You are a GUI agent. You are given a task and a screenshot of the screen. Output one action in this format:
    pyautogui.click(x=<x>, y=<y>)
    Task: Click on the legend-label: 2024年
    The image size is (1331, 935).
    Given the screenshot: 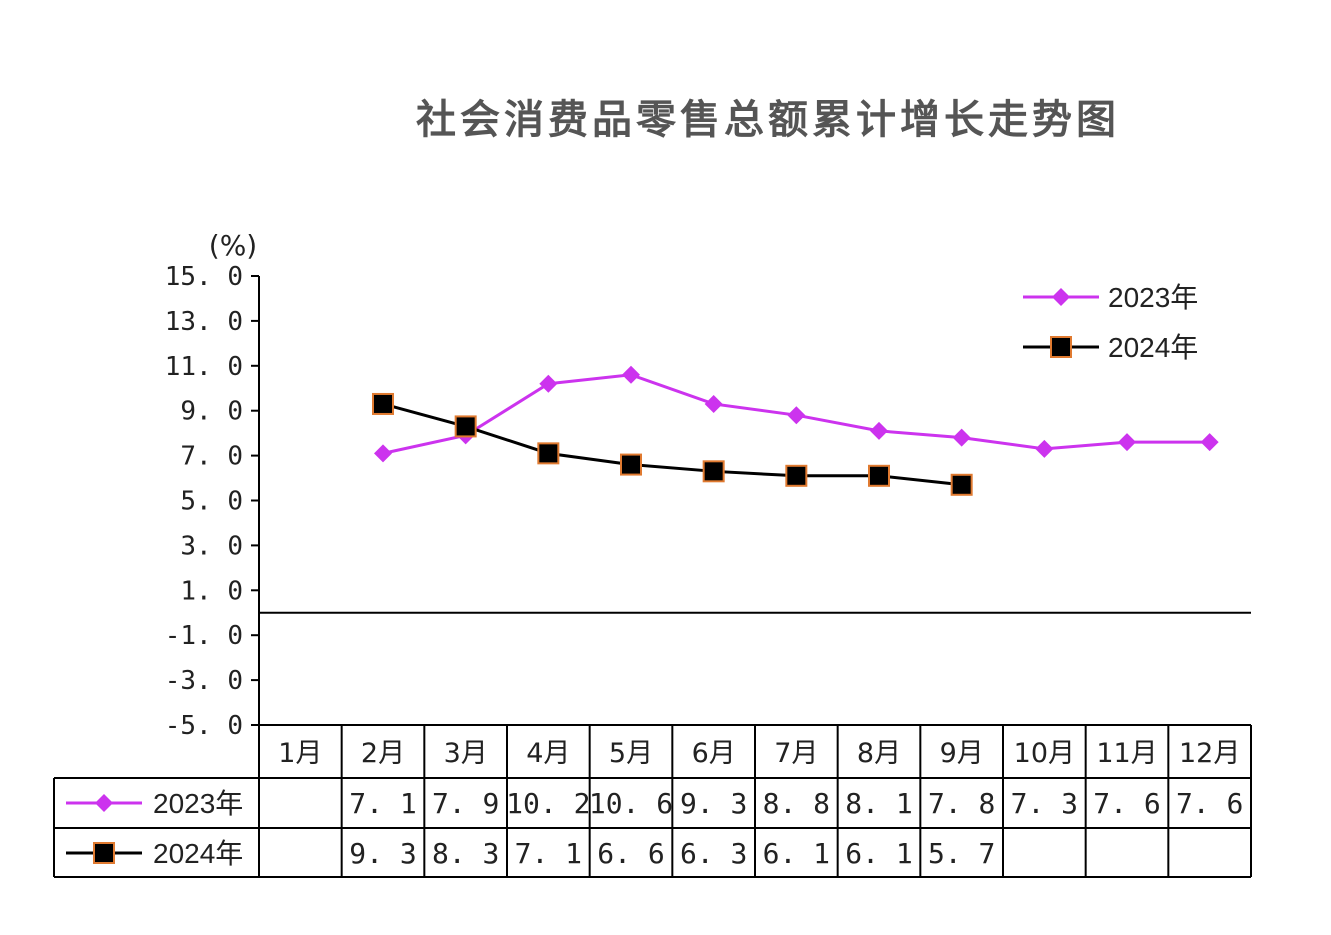 What is the action you would take?
    pyautogui.click(x=1153, y=347)
    